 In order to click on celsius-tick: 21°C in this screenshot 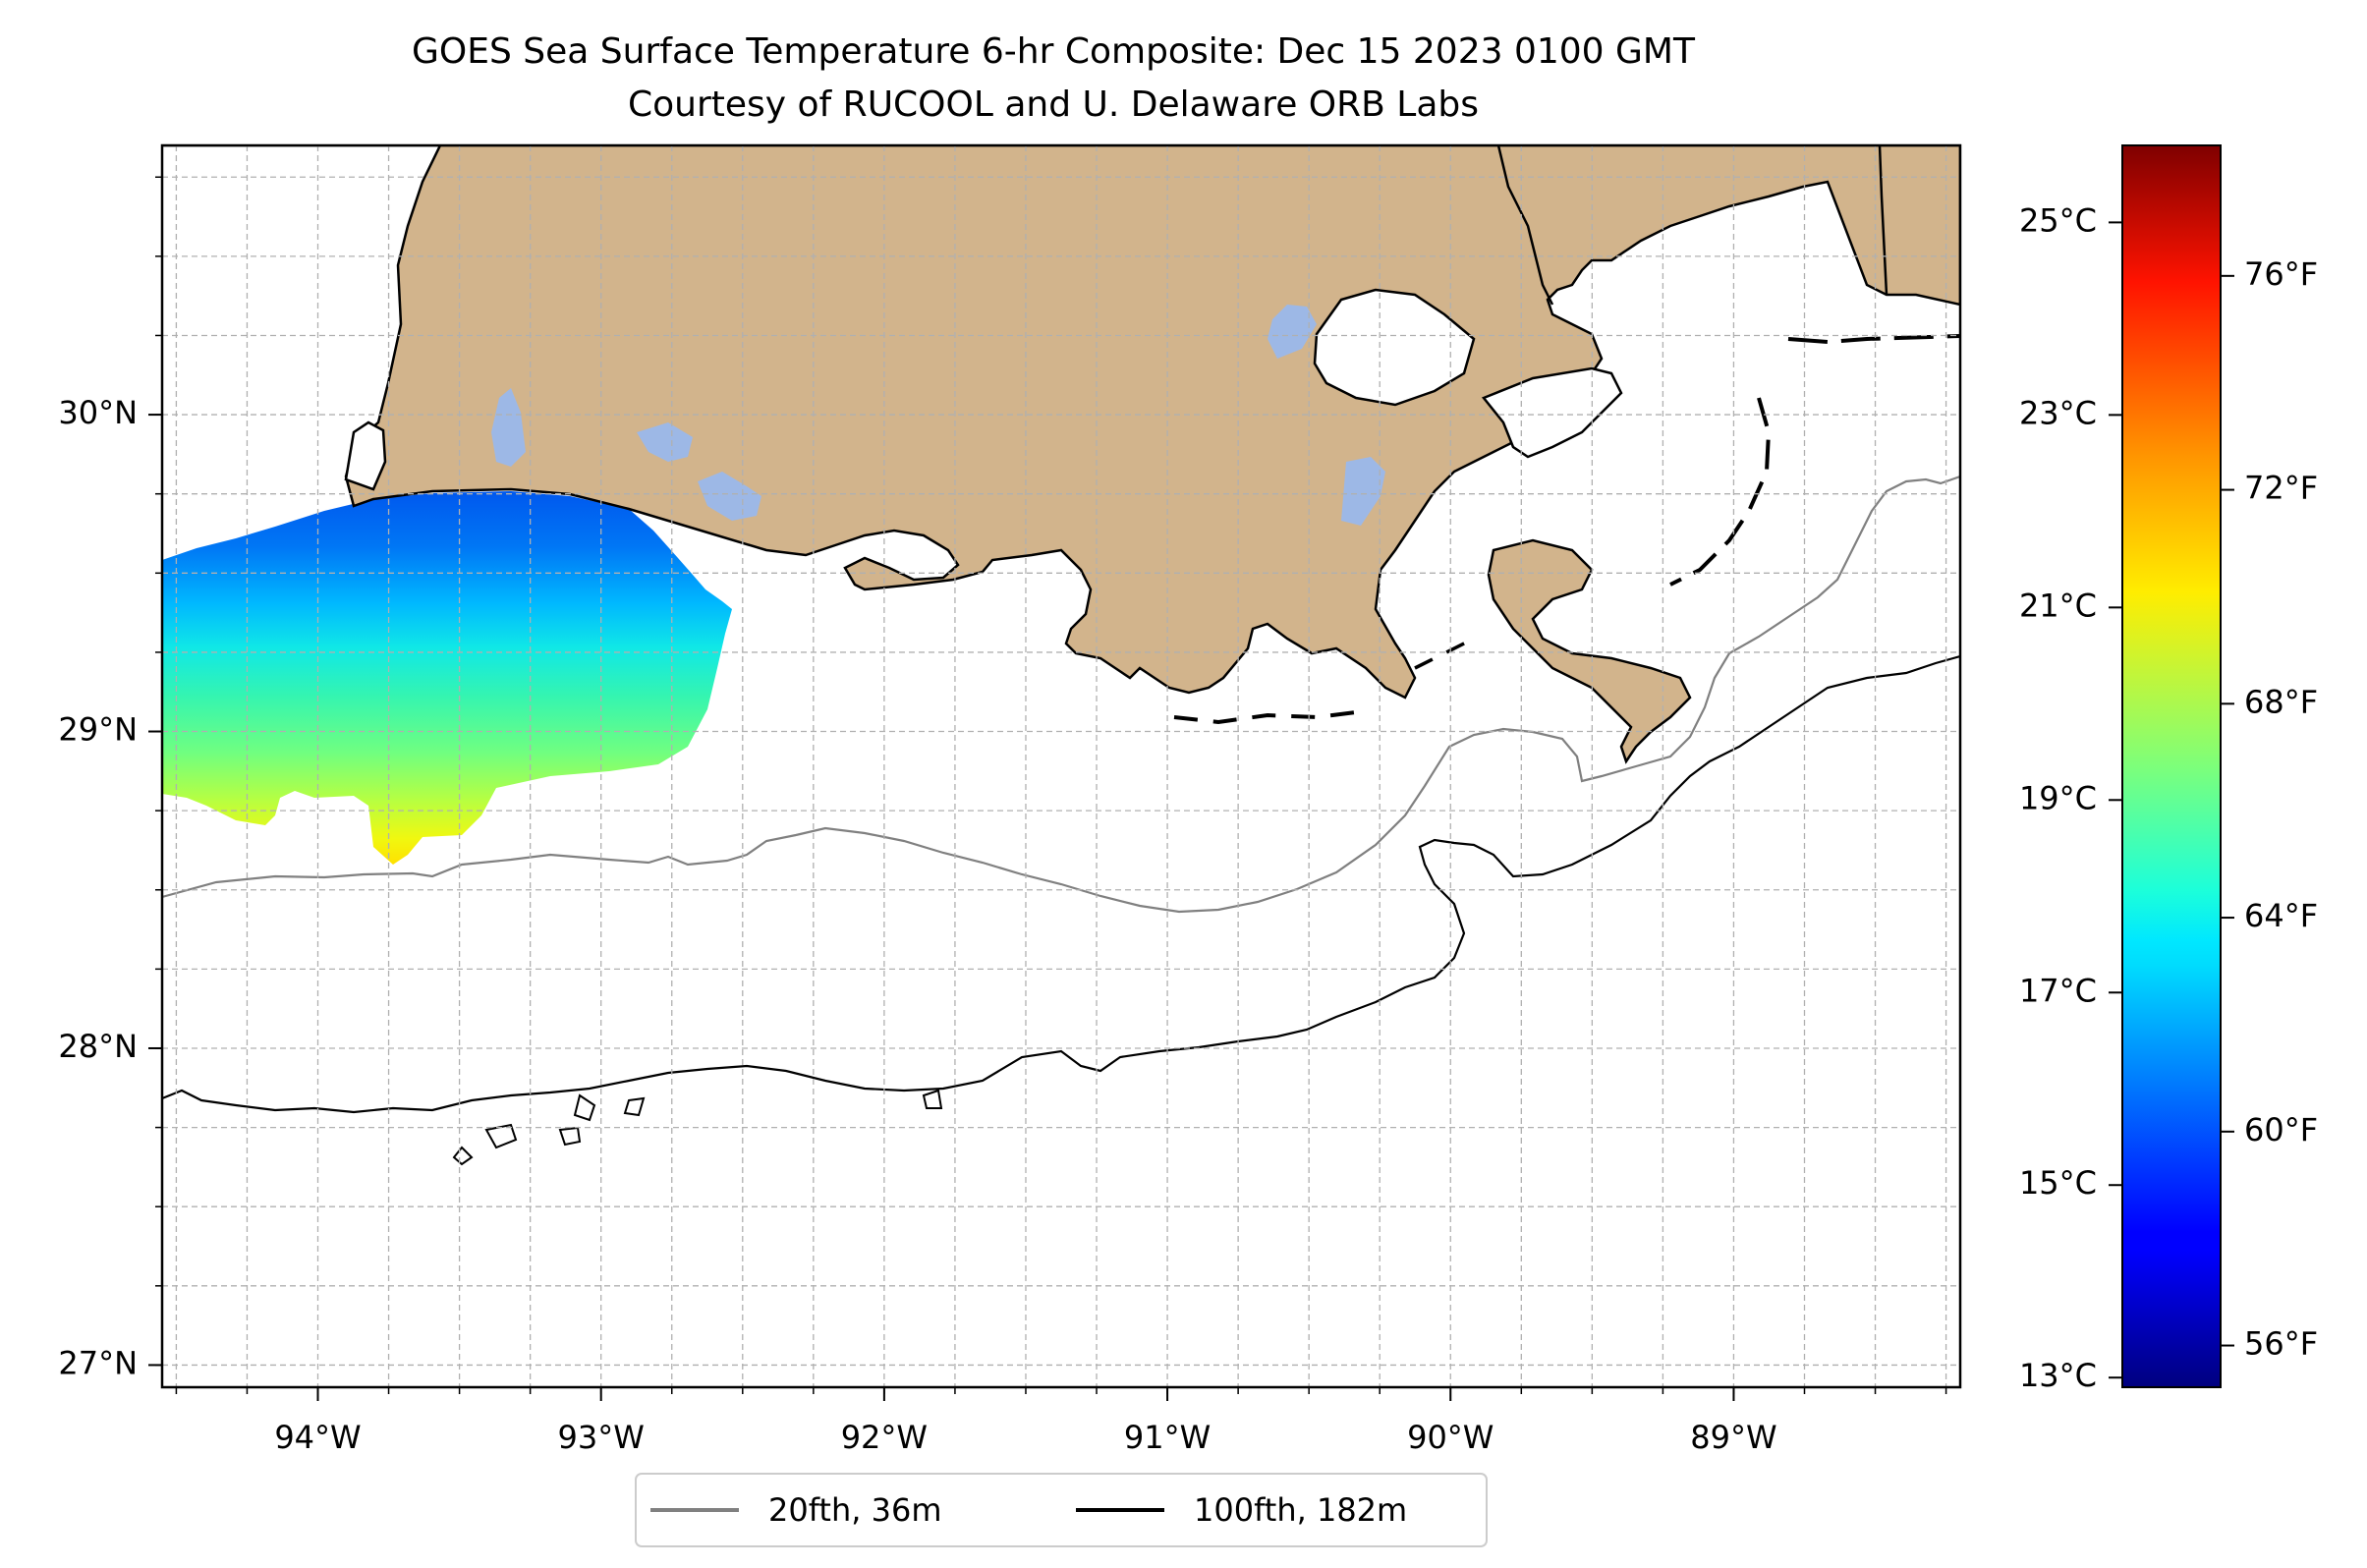, I will do `click(2070, 605)`.